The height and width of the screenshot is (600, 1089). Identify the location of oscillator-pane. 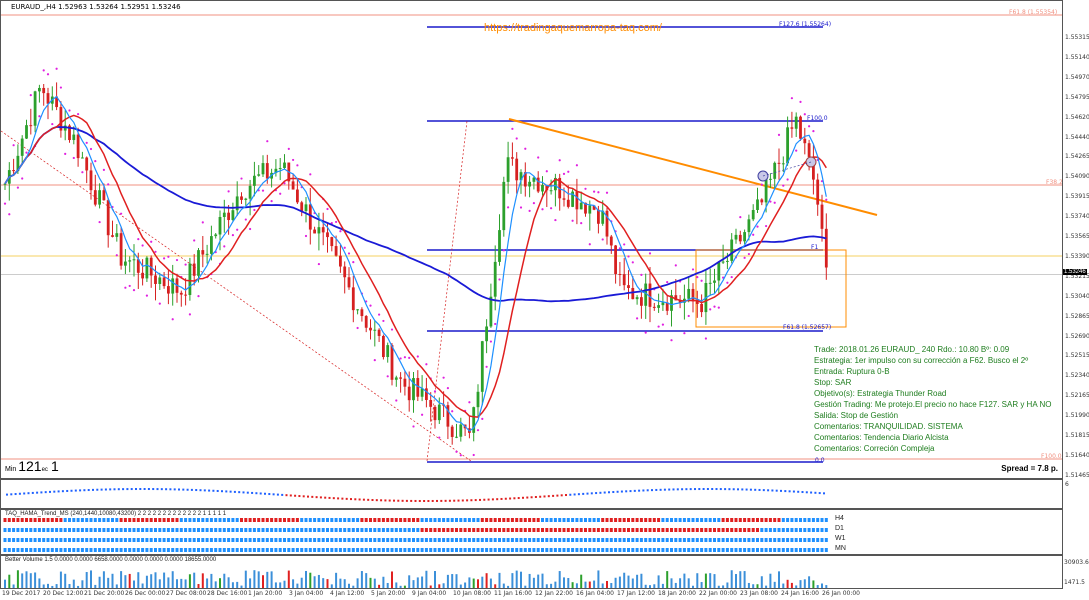
(531, 494).